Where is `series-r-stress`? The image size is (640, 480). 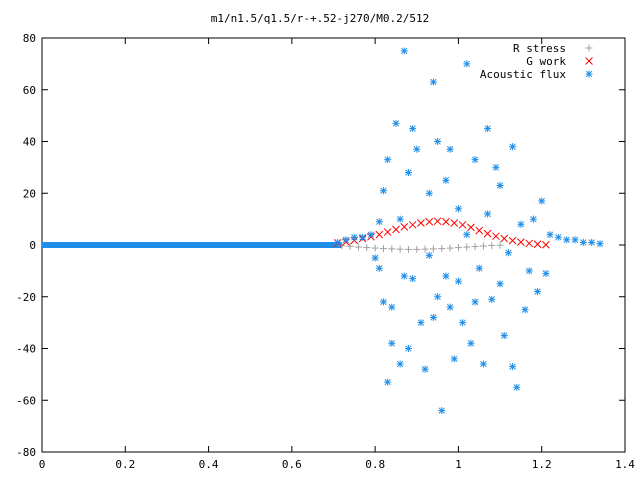 series-r-stress is located at coordinates (421, 247).